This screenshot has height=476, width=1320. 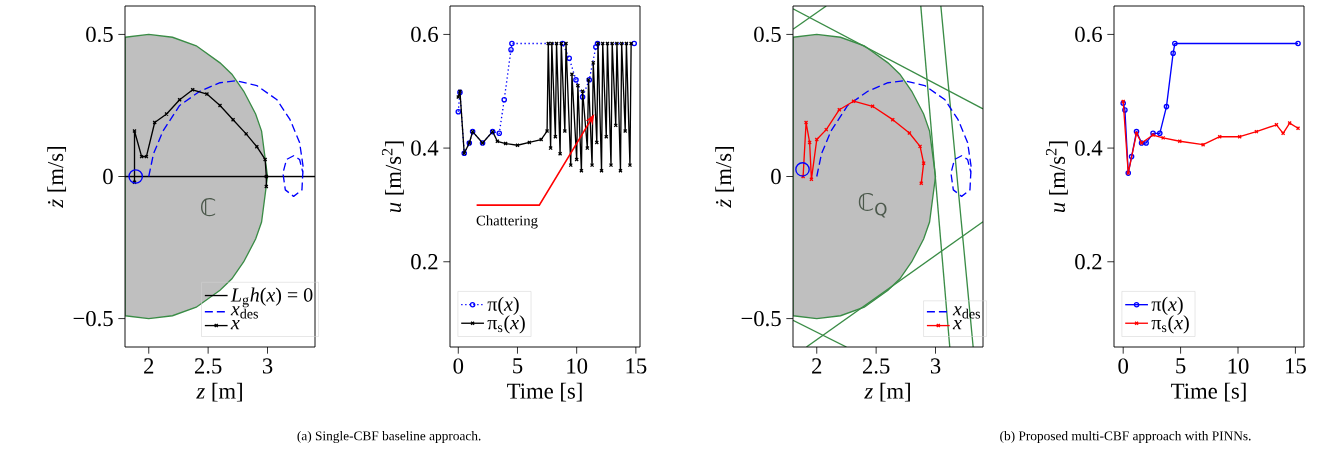 I want to click on annotation: ℂ$_{Q}$, so click(x=872, y=205).